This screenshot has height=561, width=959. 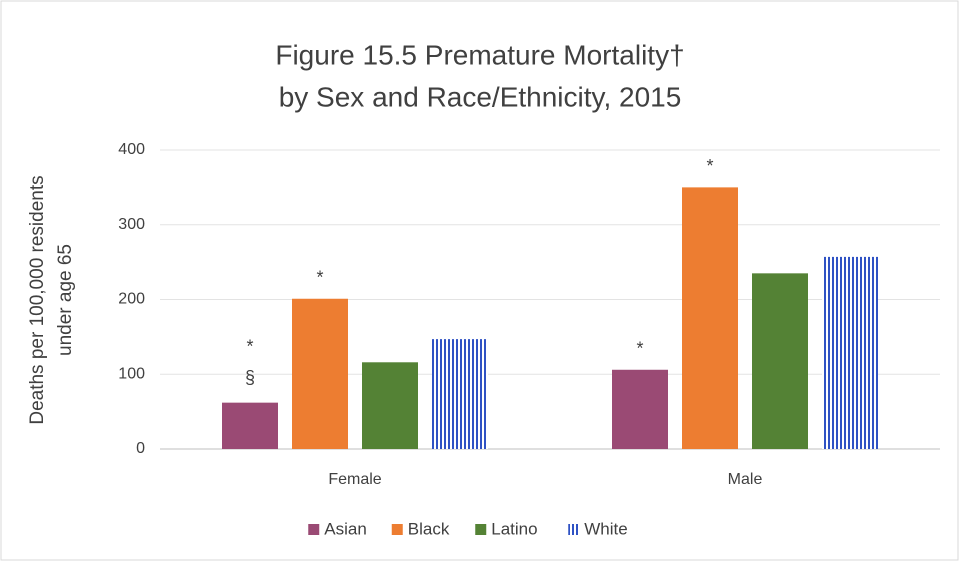 I want to click on y-tick-label: 0, so click(x=140, y=448).